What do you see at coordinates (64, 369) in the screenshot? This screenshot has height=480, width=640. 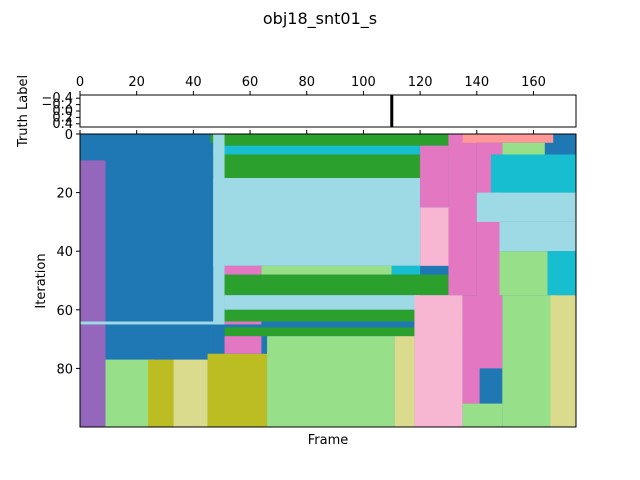 I see `y-tick-label: 80` at bounding box center [64, 369].